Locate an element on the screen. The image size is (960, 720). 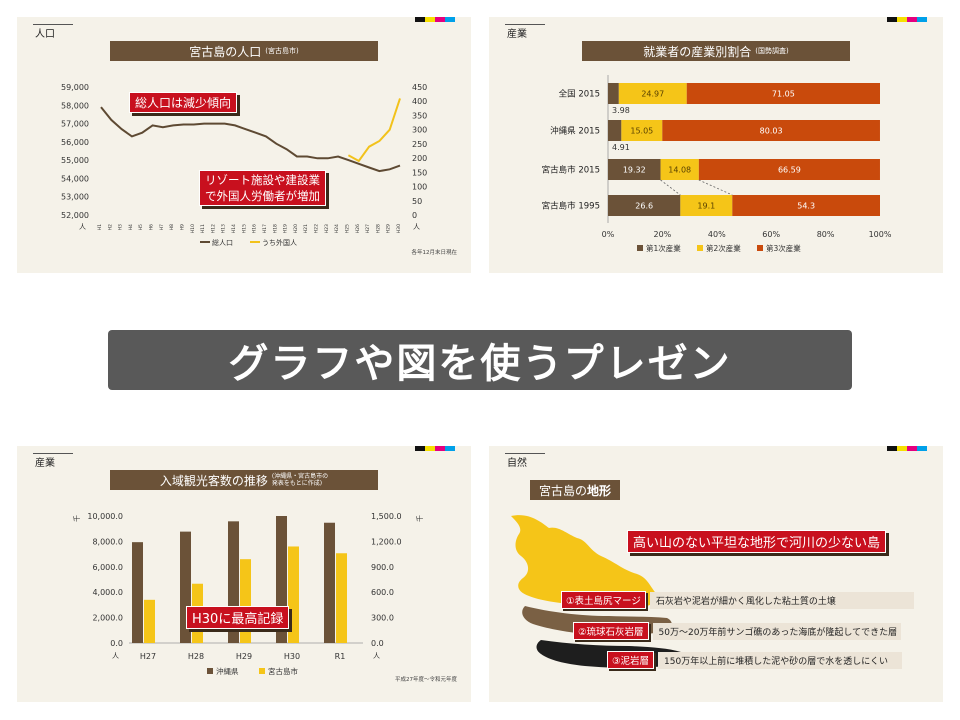
x-tick: H4 is located at coordinates (131, 227).